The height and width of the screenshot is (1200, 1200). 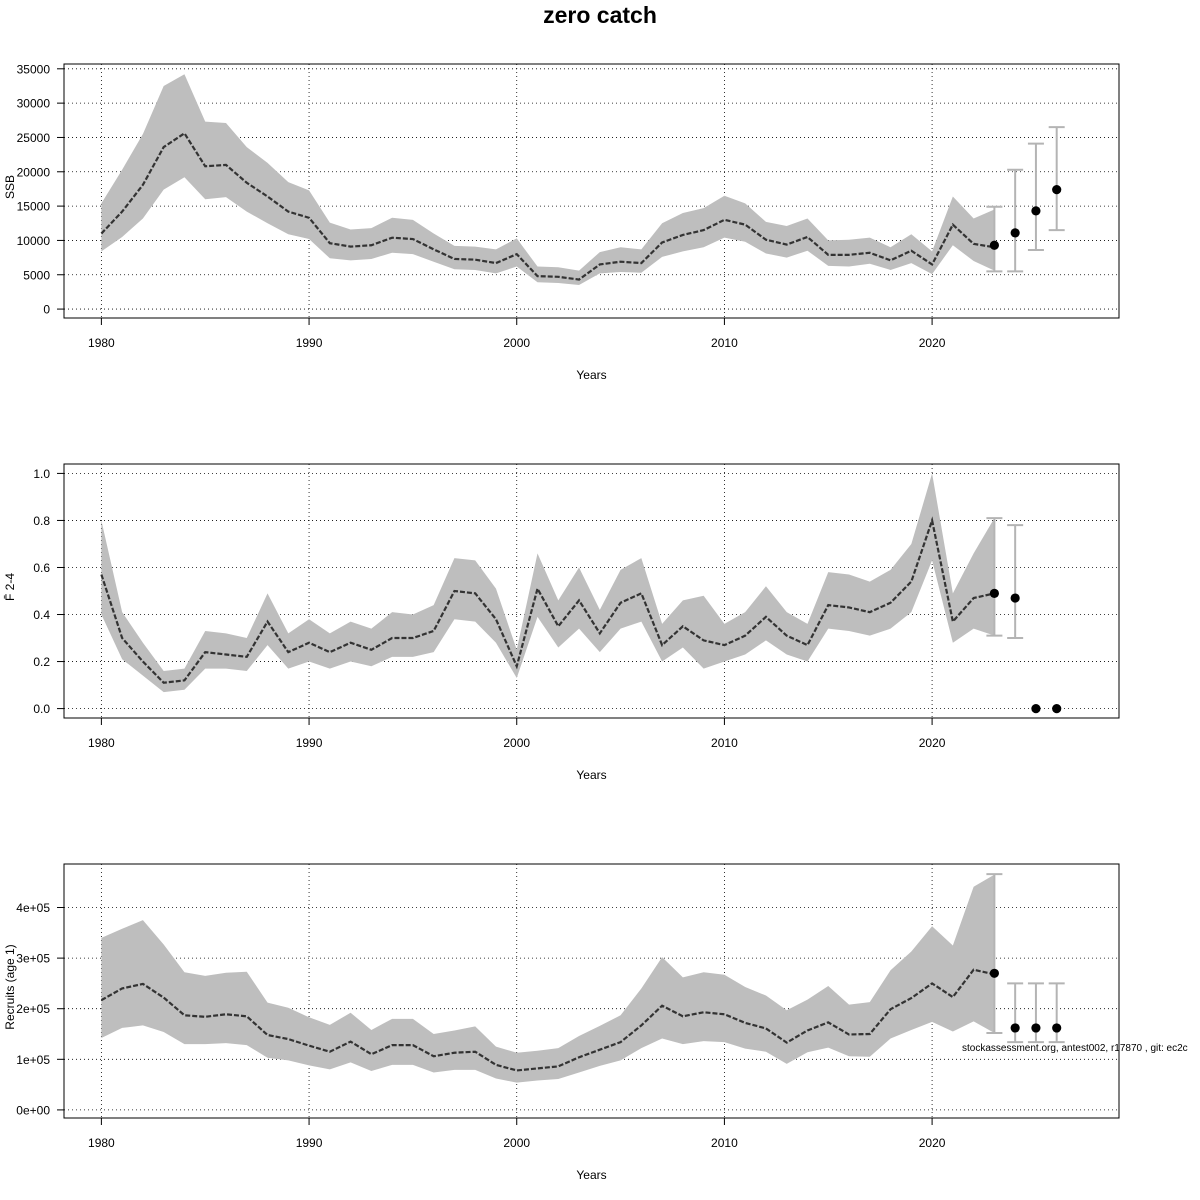 I want to click on y-tick-label: 1e+05, so click(x=33, y=1060).